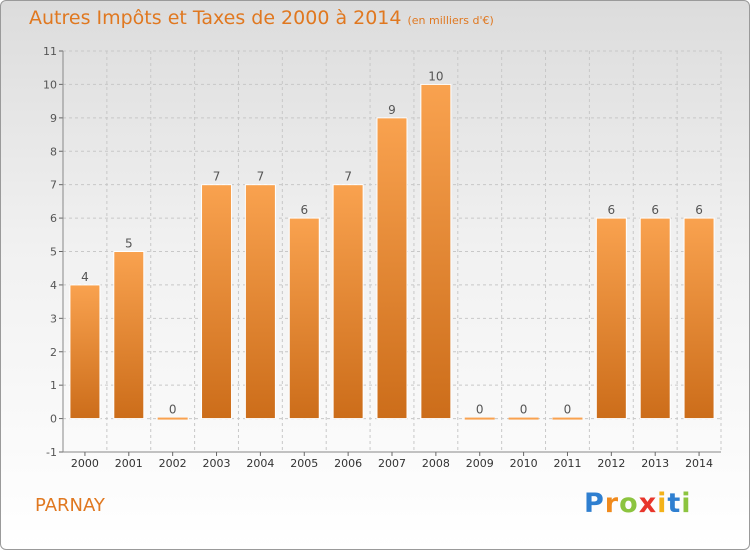 This screenshot has width=750, height=550. I want to click on x-tick-label: 2007, so click(392, 463).